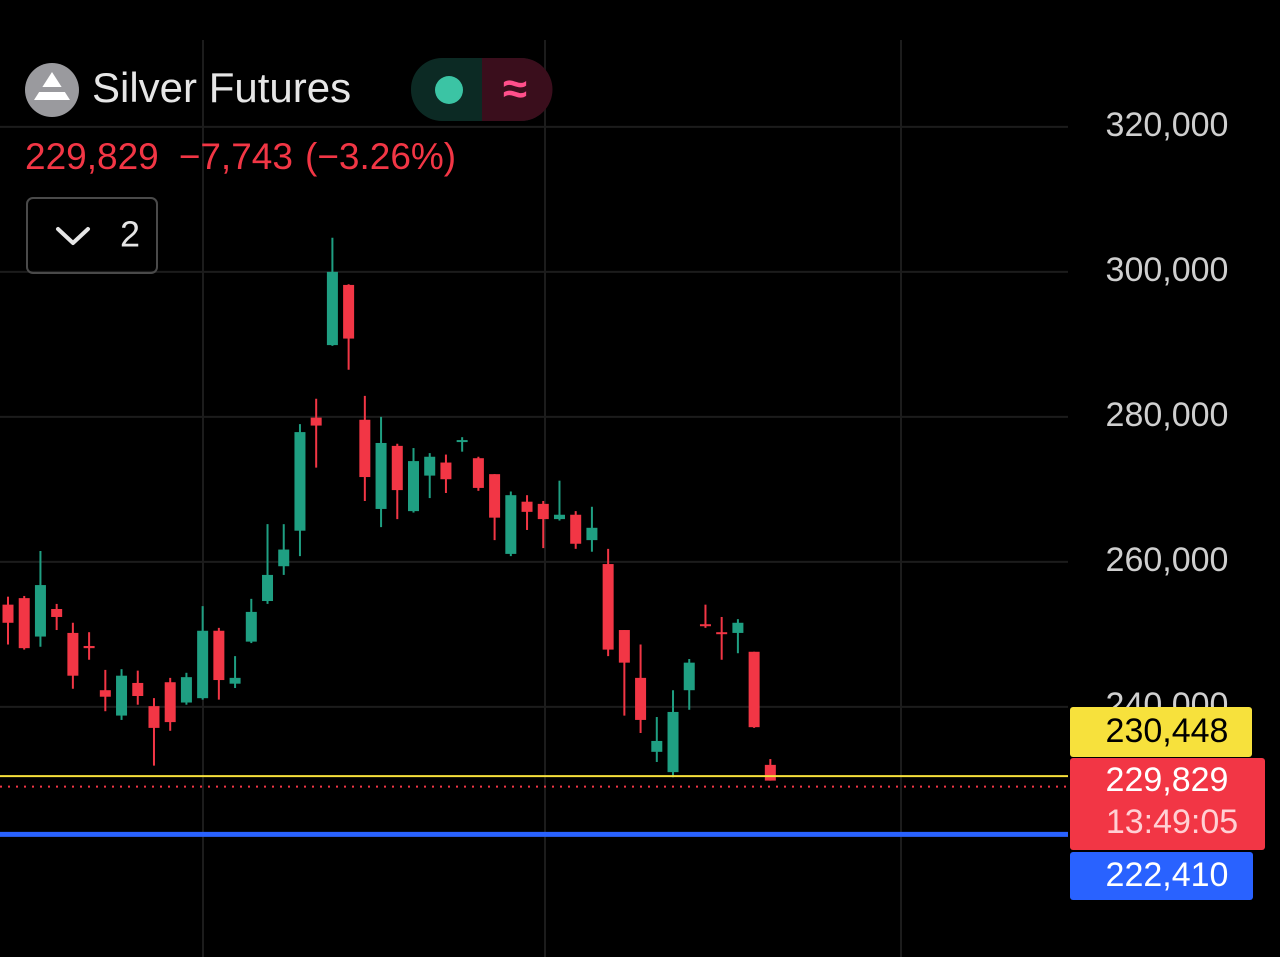 The width and height of the screenshot is (1280, 957). I want to click on legend: Silver Futures ≈ 229,829 −7,743 (−3.26%) 2, so click(289, 166).